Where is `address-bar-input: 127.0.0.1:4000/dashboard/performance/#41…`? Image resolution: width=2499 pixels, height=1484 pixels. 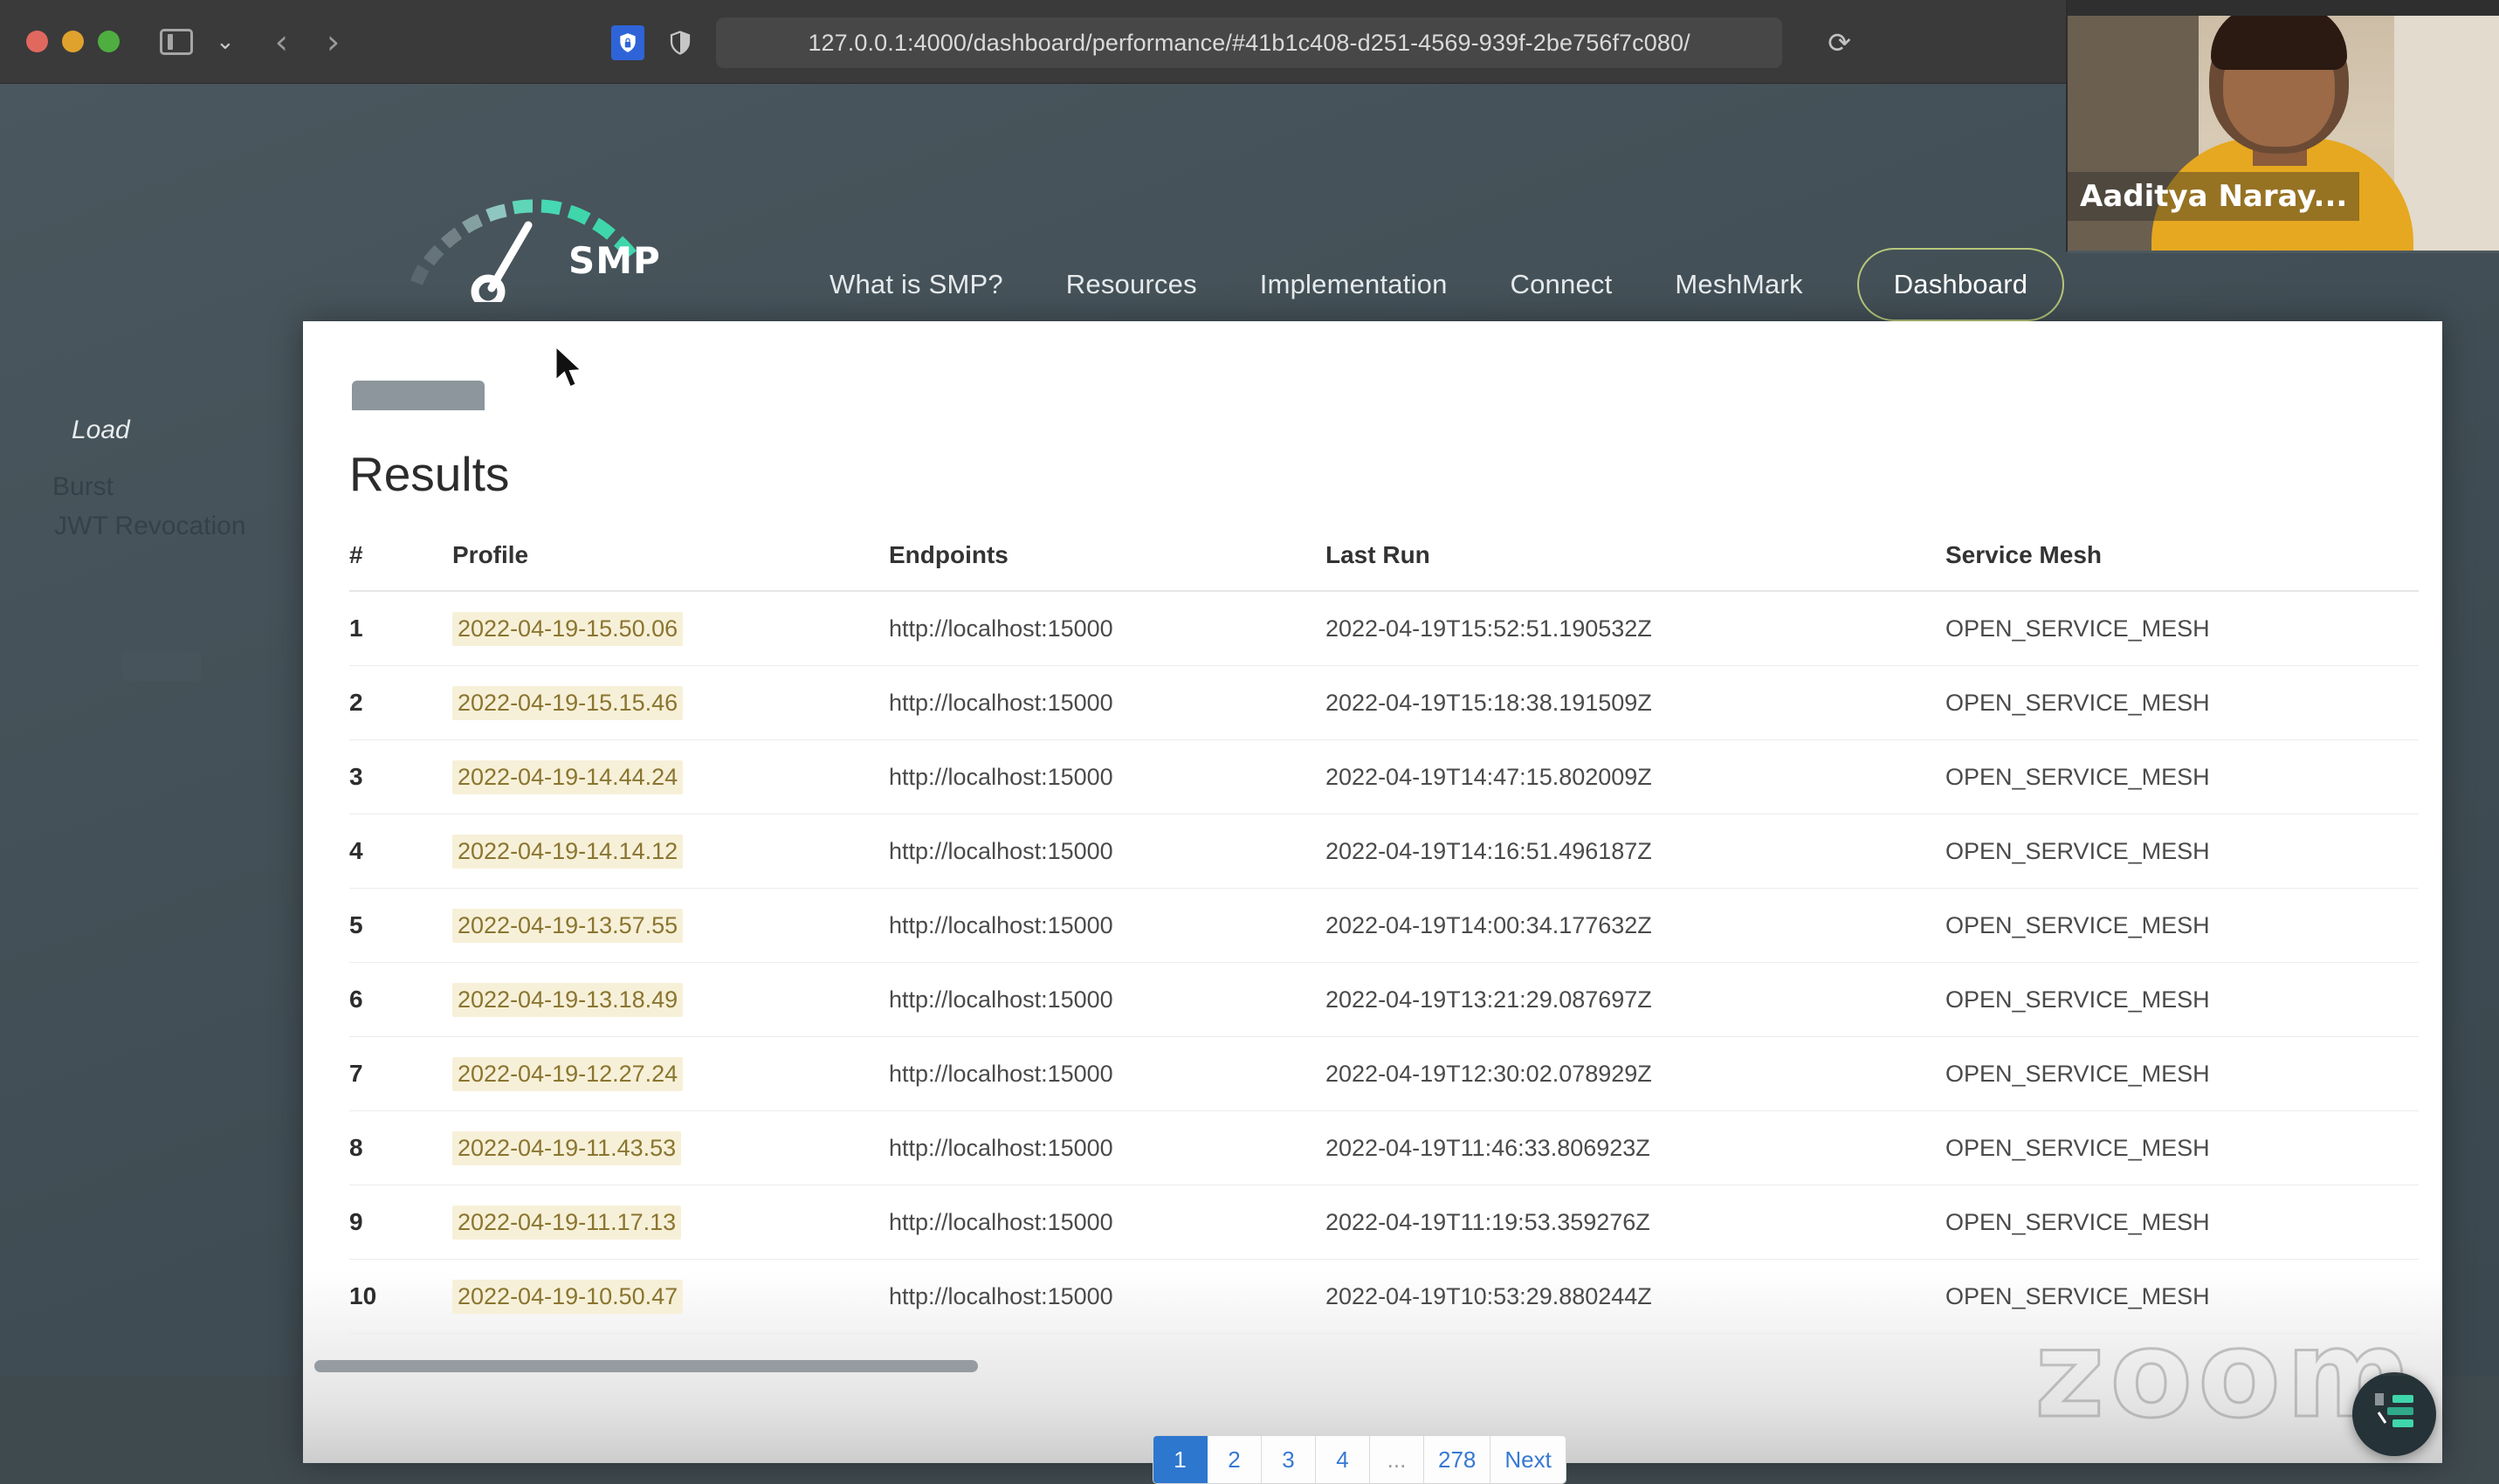
address-bar-input: 127.0.0.1:4000/dashboard/performance/#41… is located at coordinates (1249, 43).